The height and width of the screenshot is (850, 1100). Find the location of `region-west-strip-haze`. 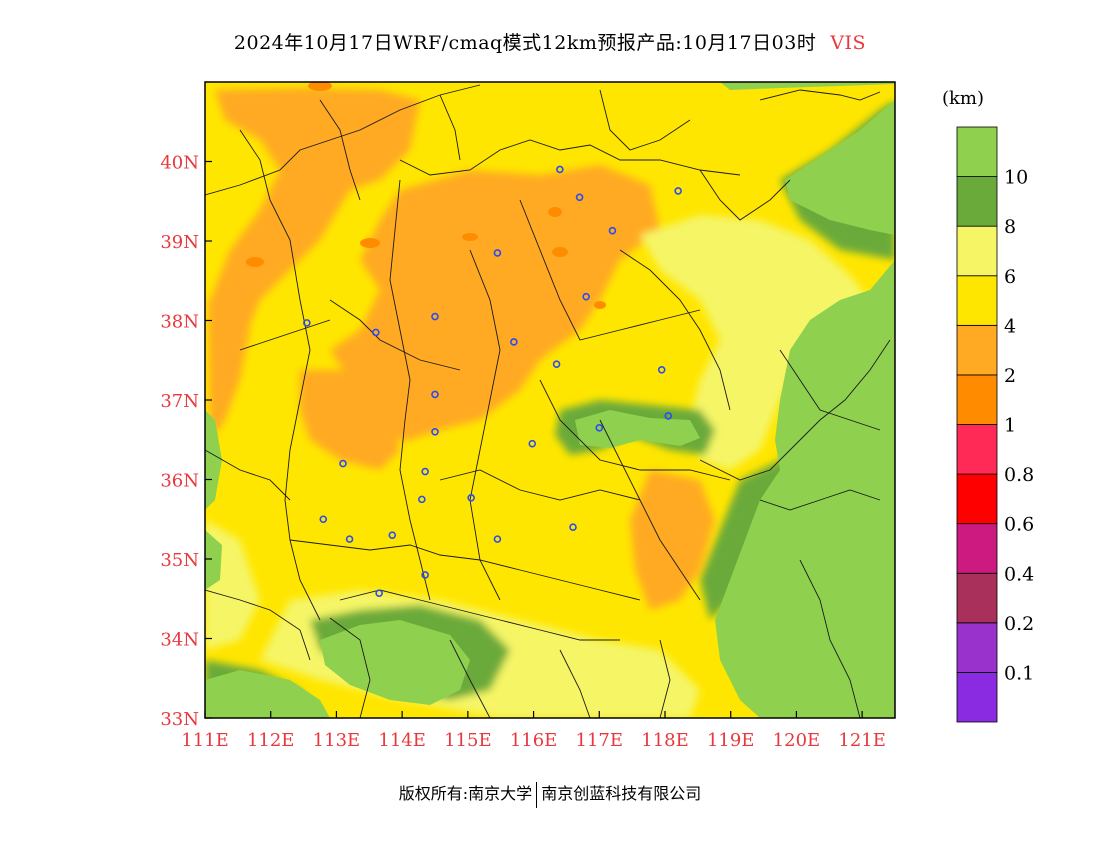

region-west-strip-haze is located at coordinates (229, 365).